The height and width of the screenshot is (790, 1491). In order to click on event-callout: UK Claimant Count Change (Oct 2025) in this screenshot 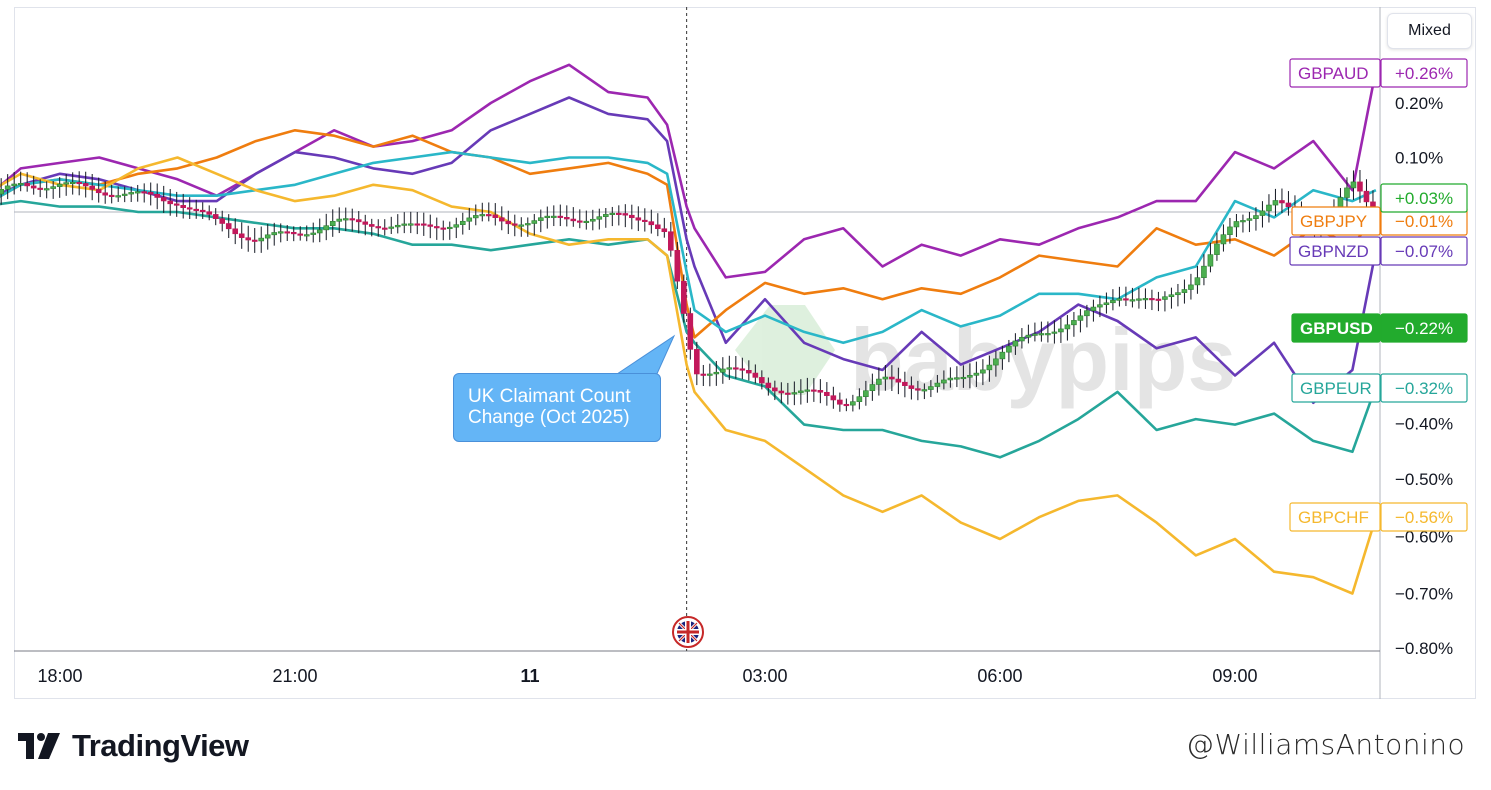, I will do `click(557, 407)`.